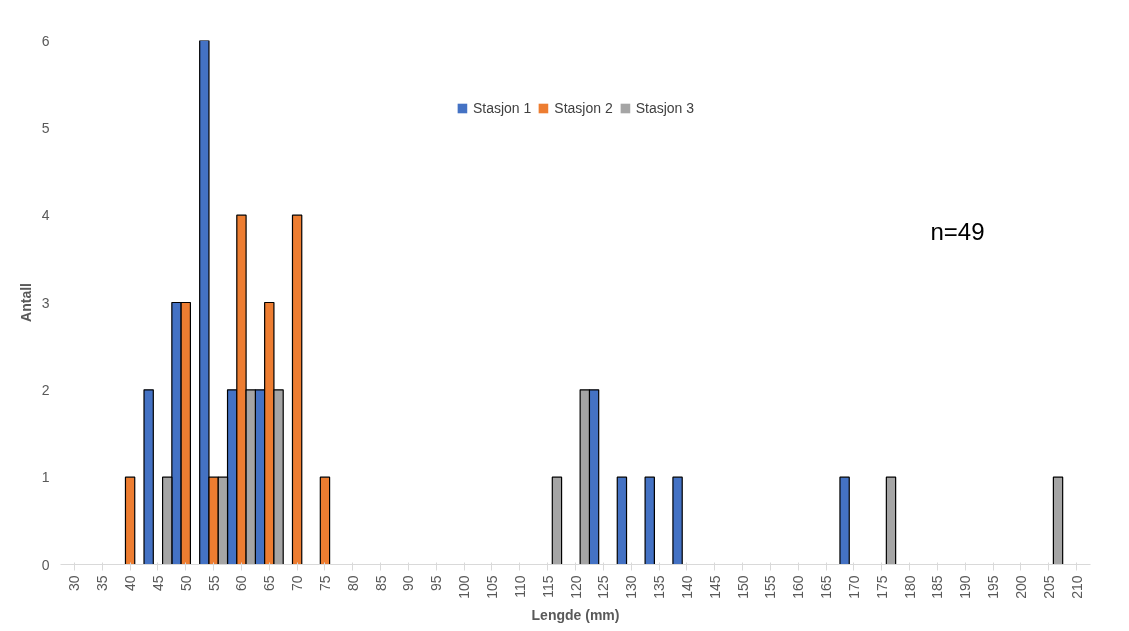 This screenshot has height=631, width=1129. Describe the element at coordinates (352, 583) in the screenshot. I see `x-tick-label: 80` at that location.